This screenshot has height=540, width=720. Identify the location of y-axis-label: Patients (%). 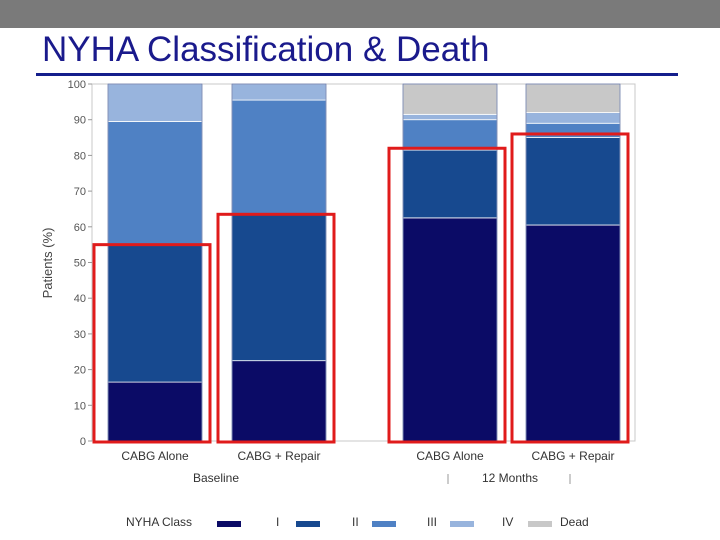
(47, 263).